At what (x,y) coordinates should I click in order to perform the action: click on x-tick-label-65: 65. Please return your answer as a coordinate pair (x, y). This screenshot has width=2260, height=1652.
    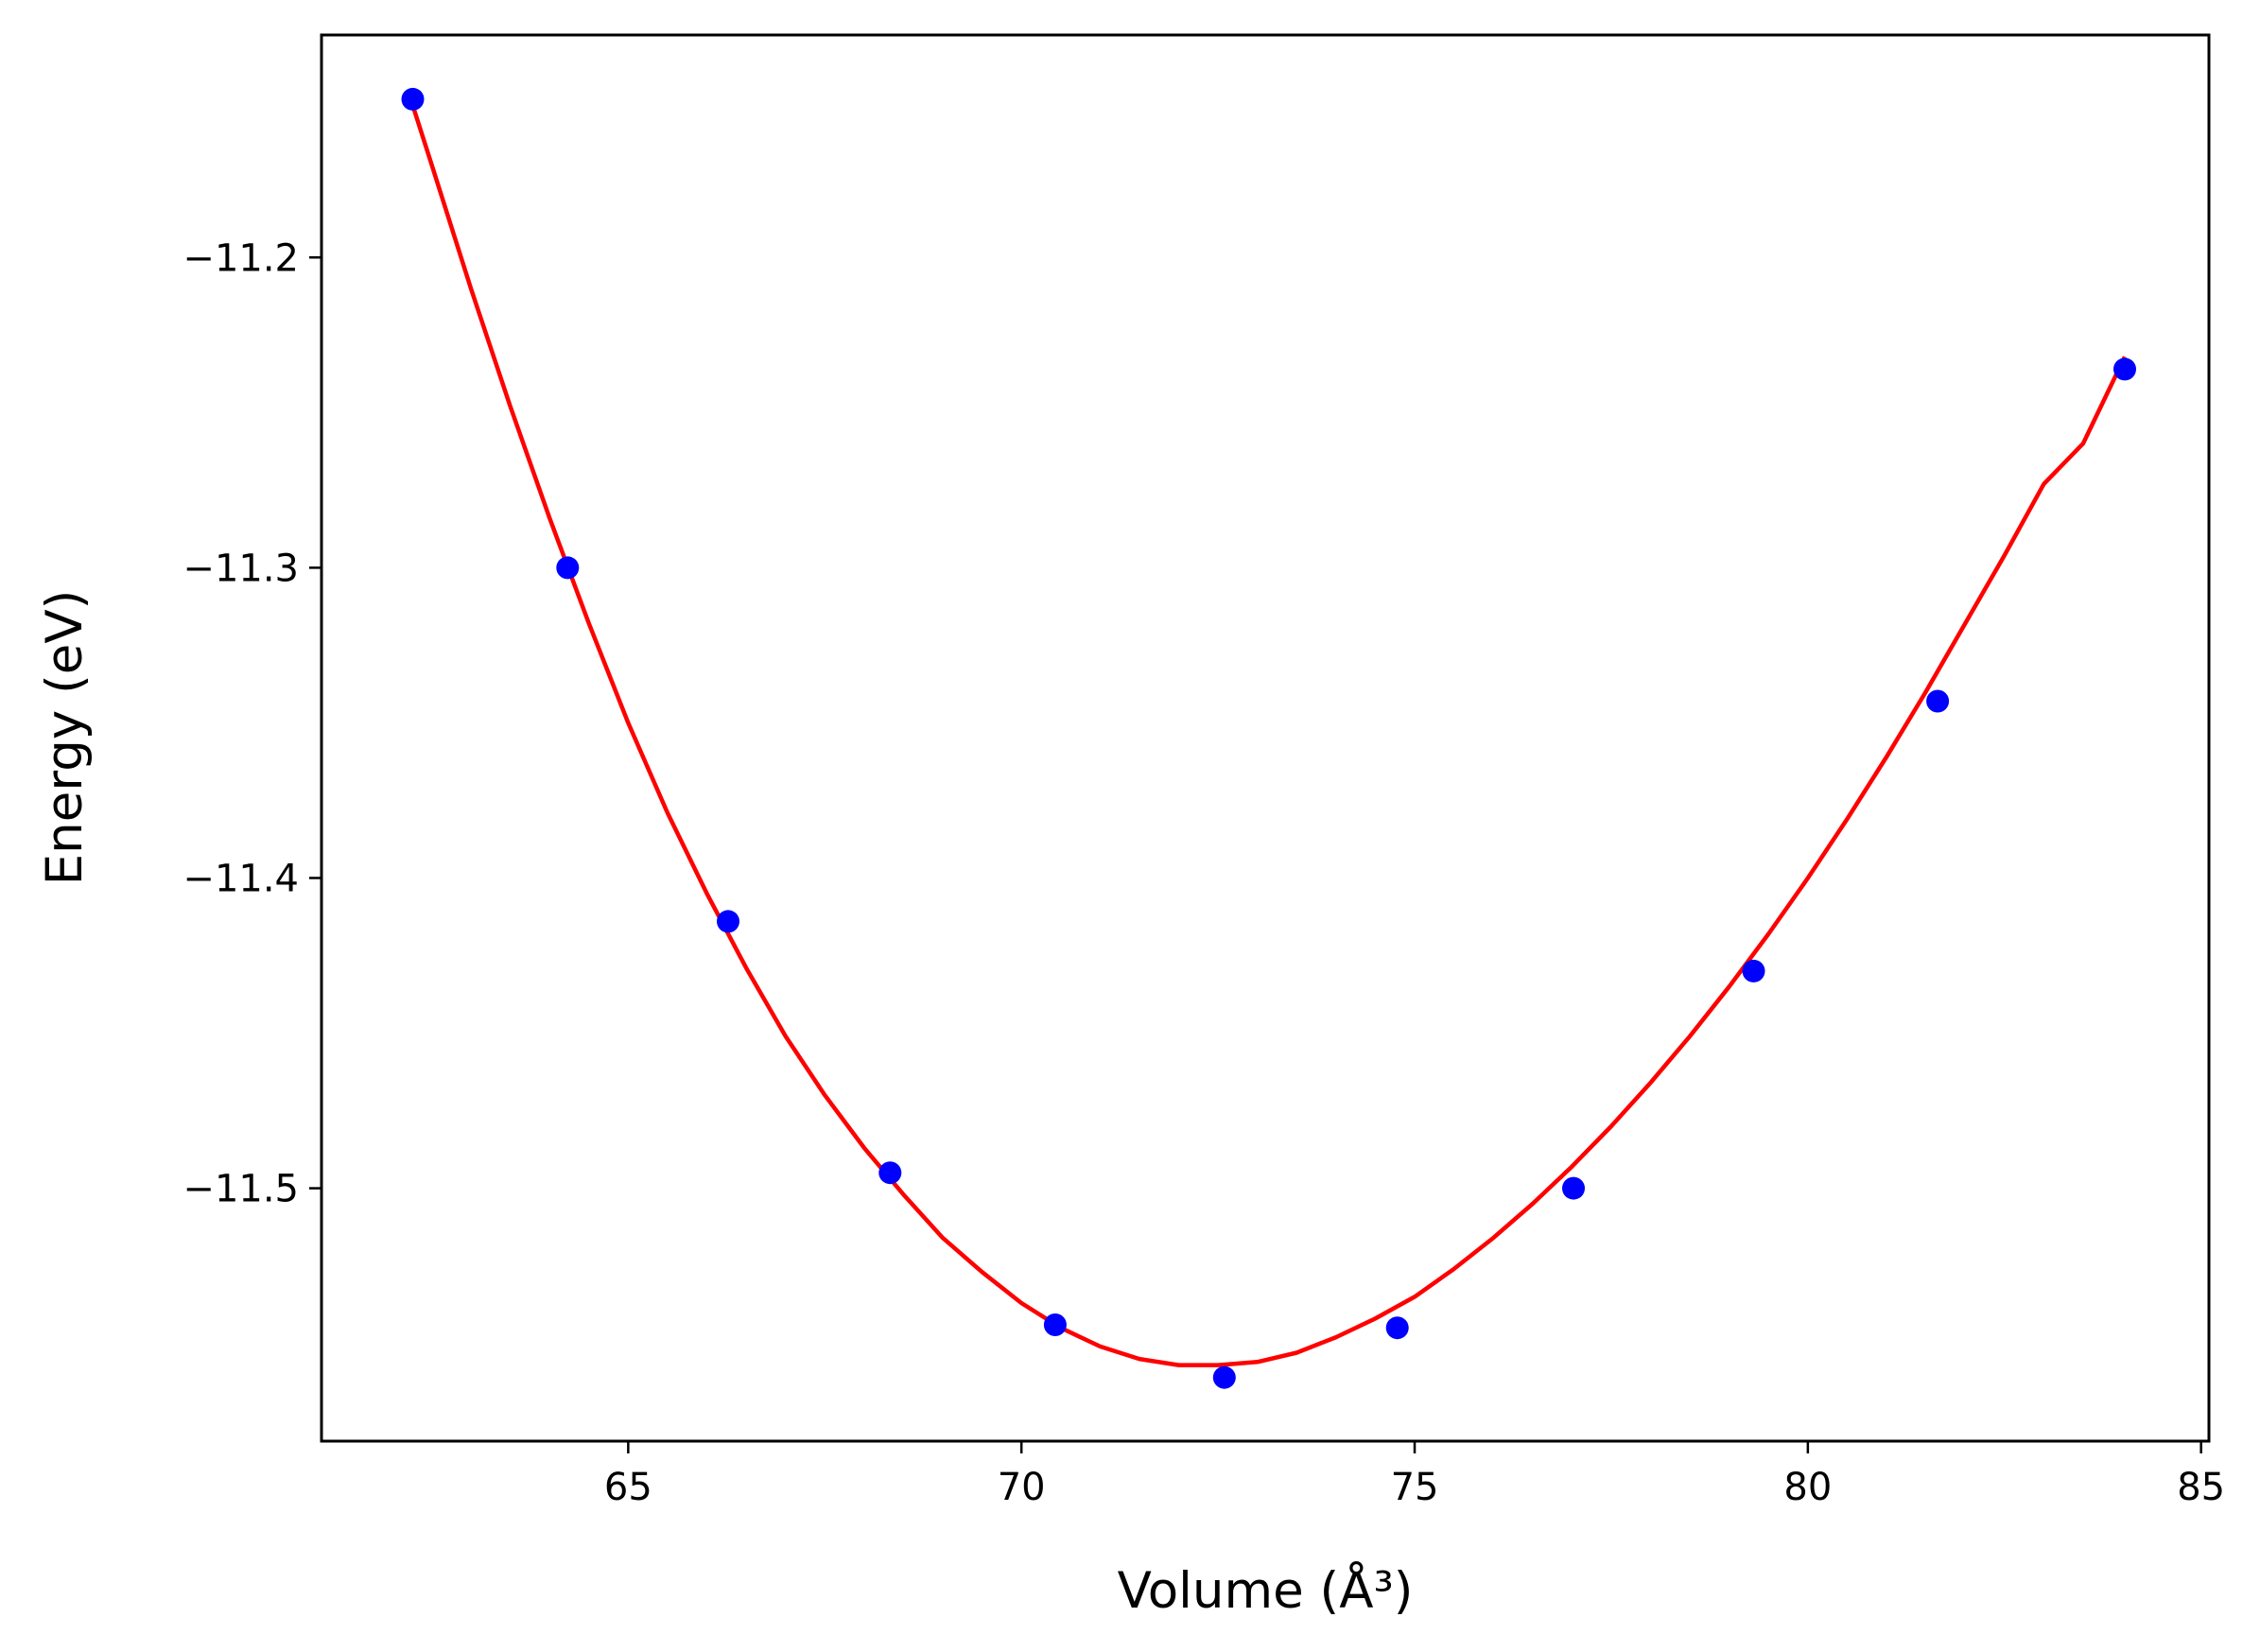
    Looking at the image, I should click on (628, 1488).